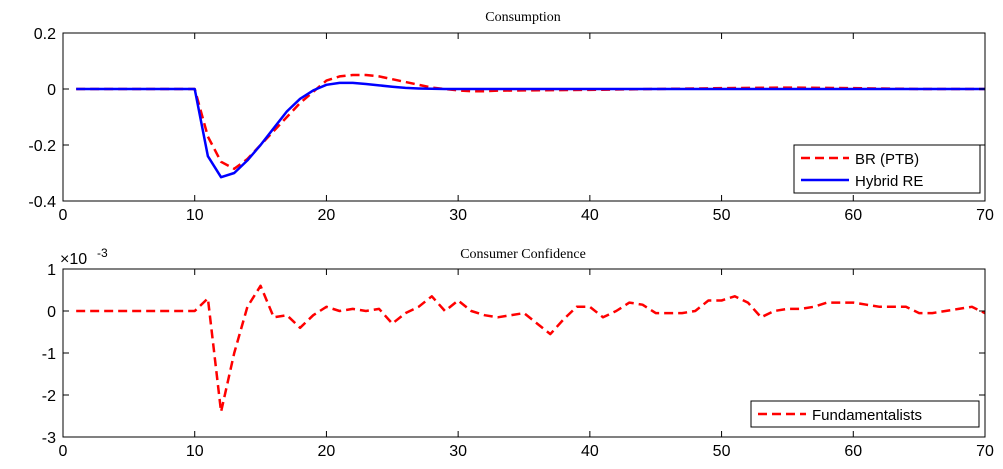 This screenshot has width=1003, height=469. Describe the element at coordinates (73, 259) in the screenshot. I see `y-multiplier-base: ×10` at that location.